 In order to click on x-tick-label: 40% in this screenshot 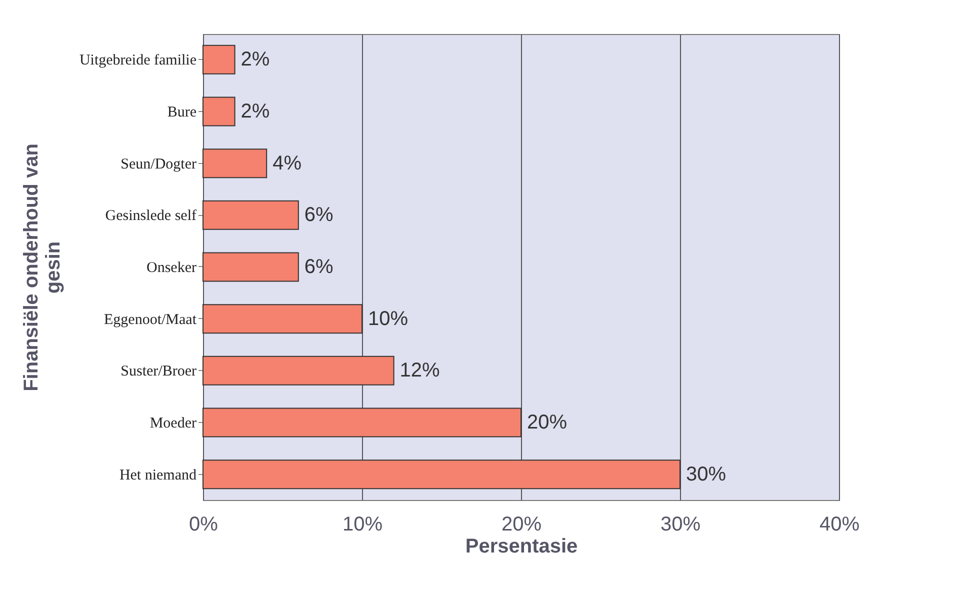, I will do `click(839, 525)`.